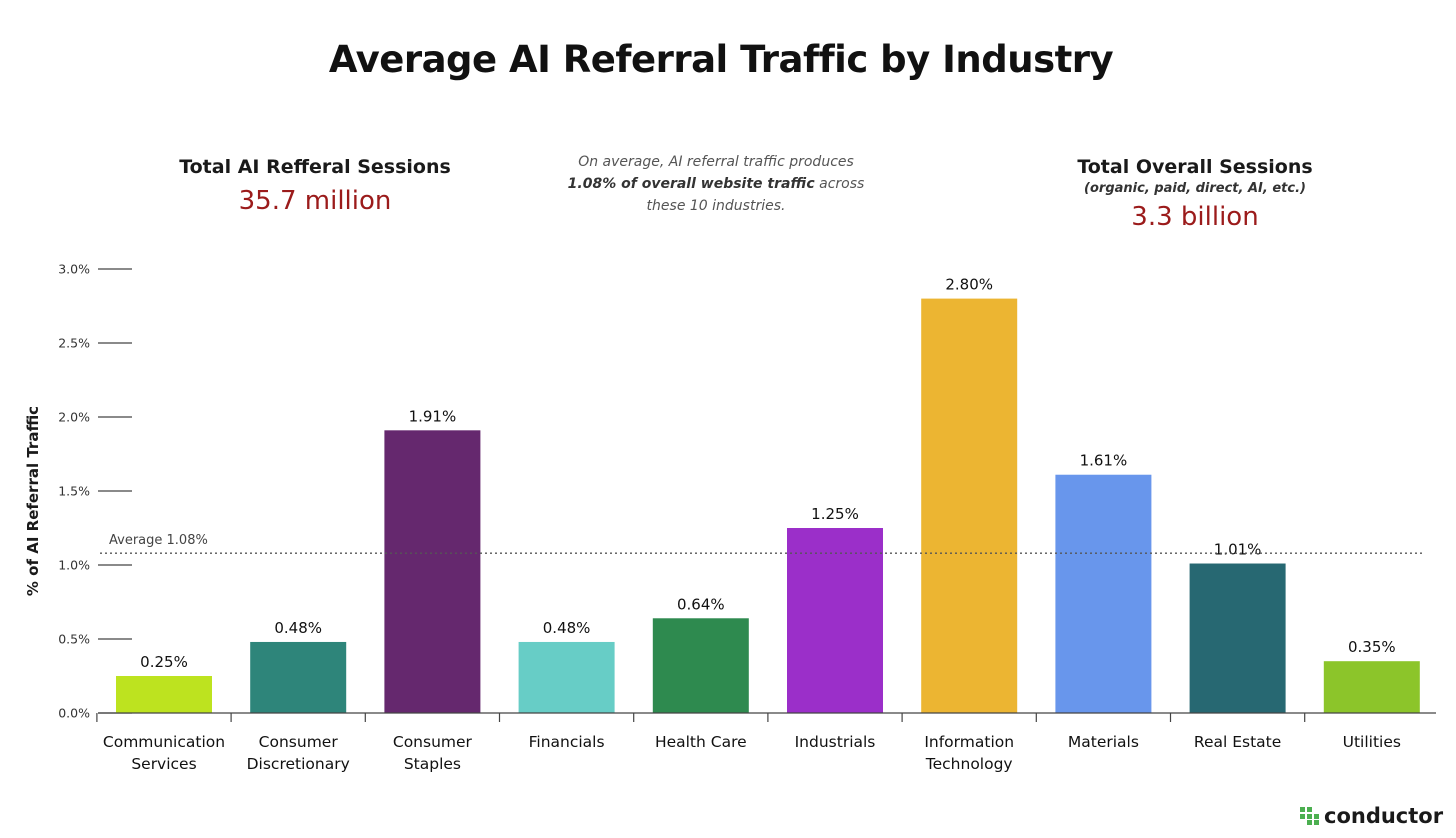 The width and height of the screenshot is (1456, 838). I want to click on bar-value-label: 1.91%, so click(433, 416).